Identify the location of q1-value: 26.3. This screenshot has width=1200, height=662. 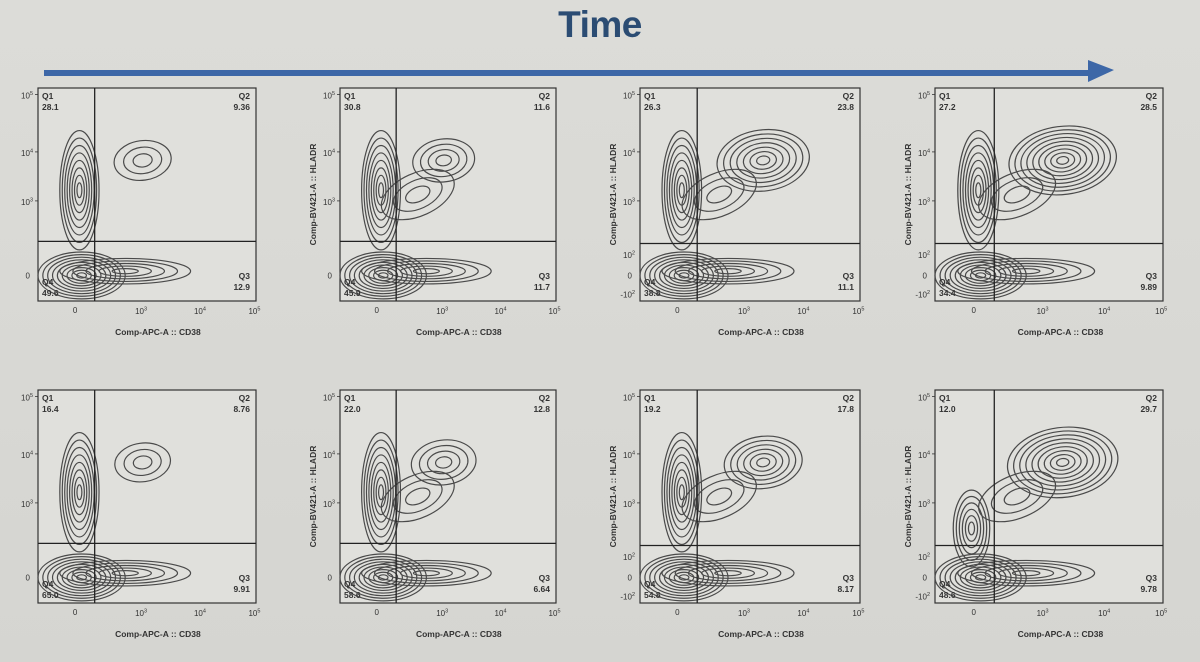
(652, 107).